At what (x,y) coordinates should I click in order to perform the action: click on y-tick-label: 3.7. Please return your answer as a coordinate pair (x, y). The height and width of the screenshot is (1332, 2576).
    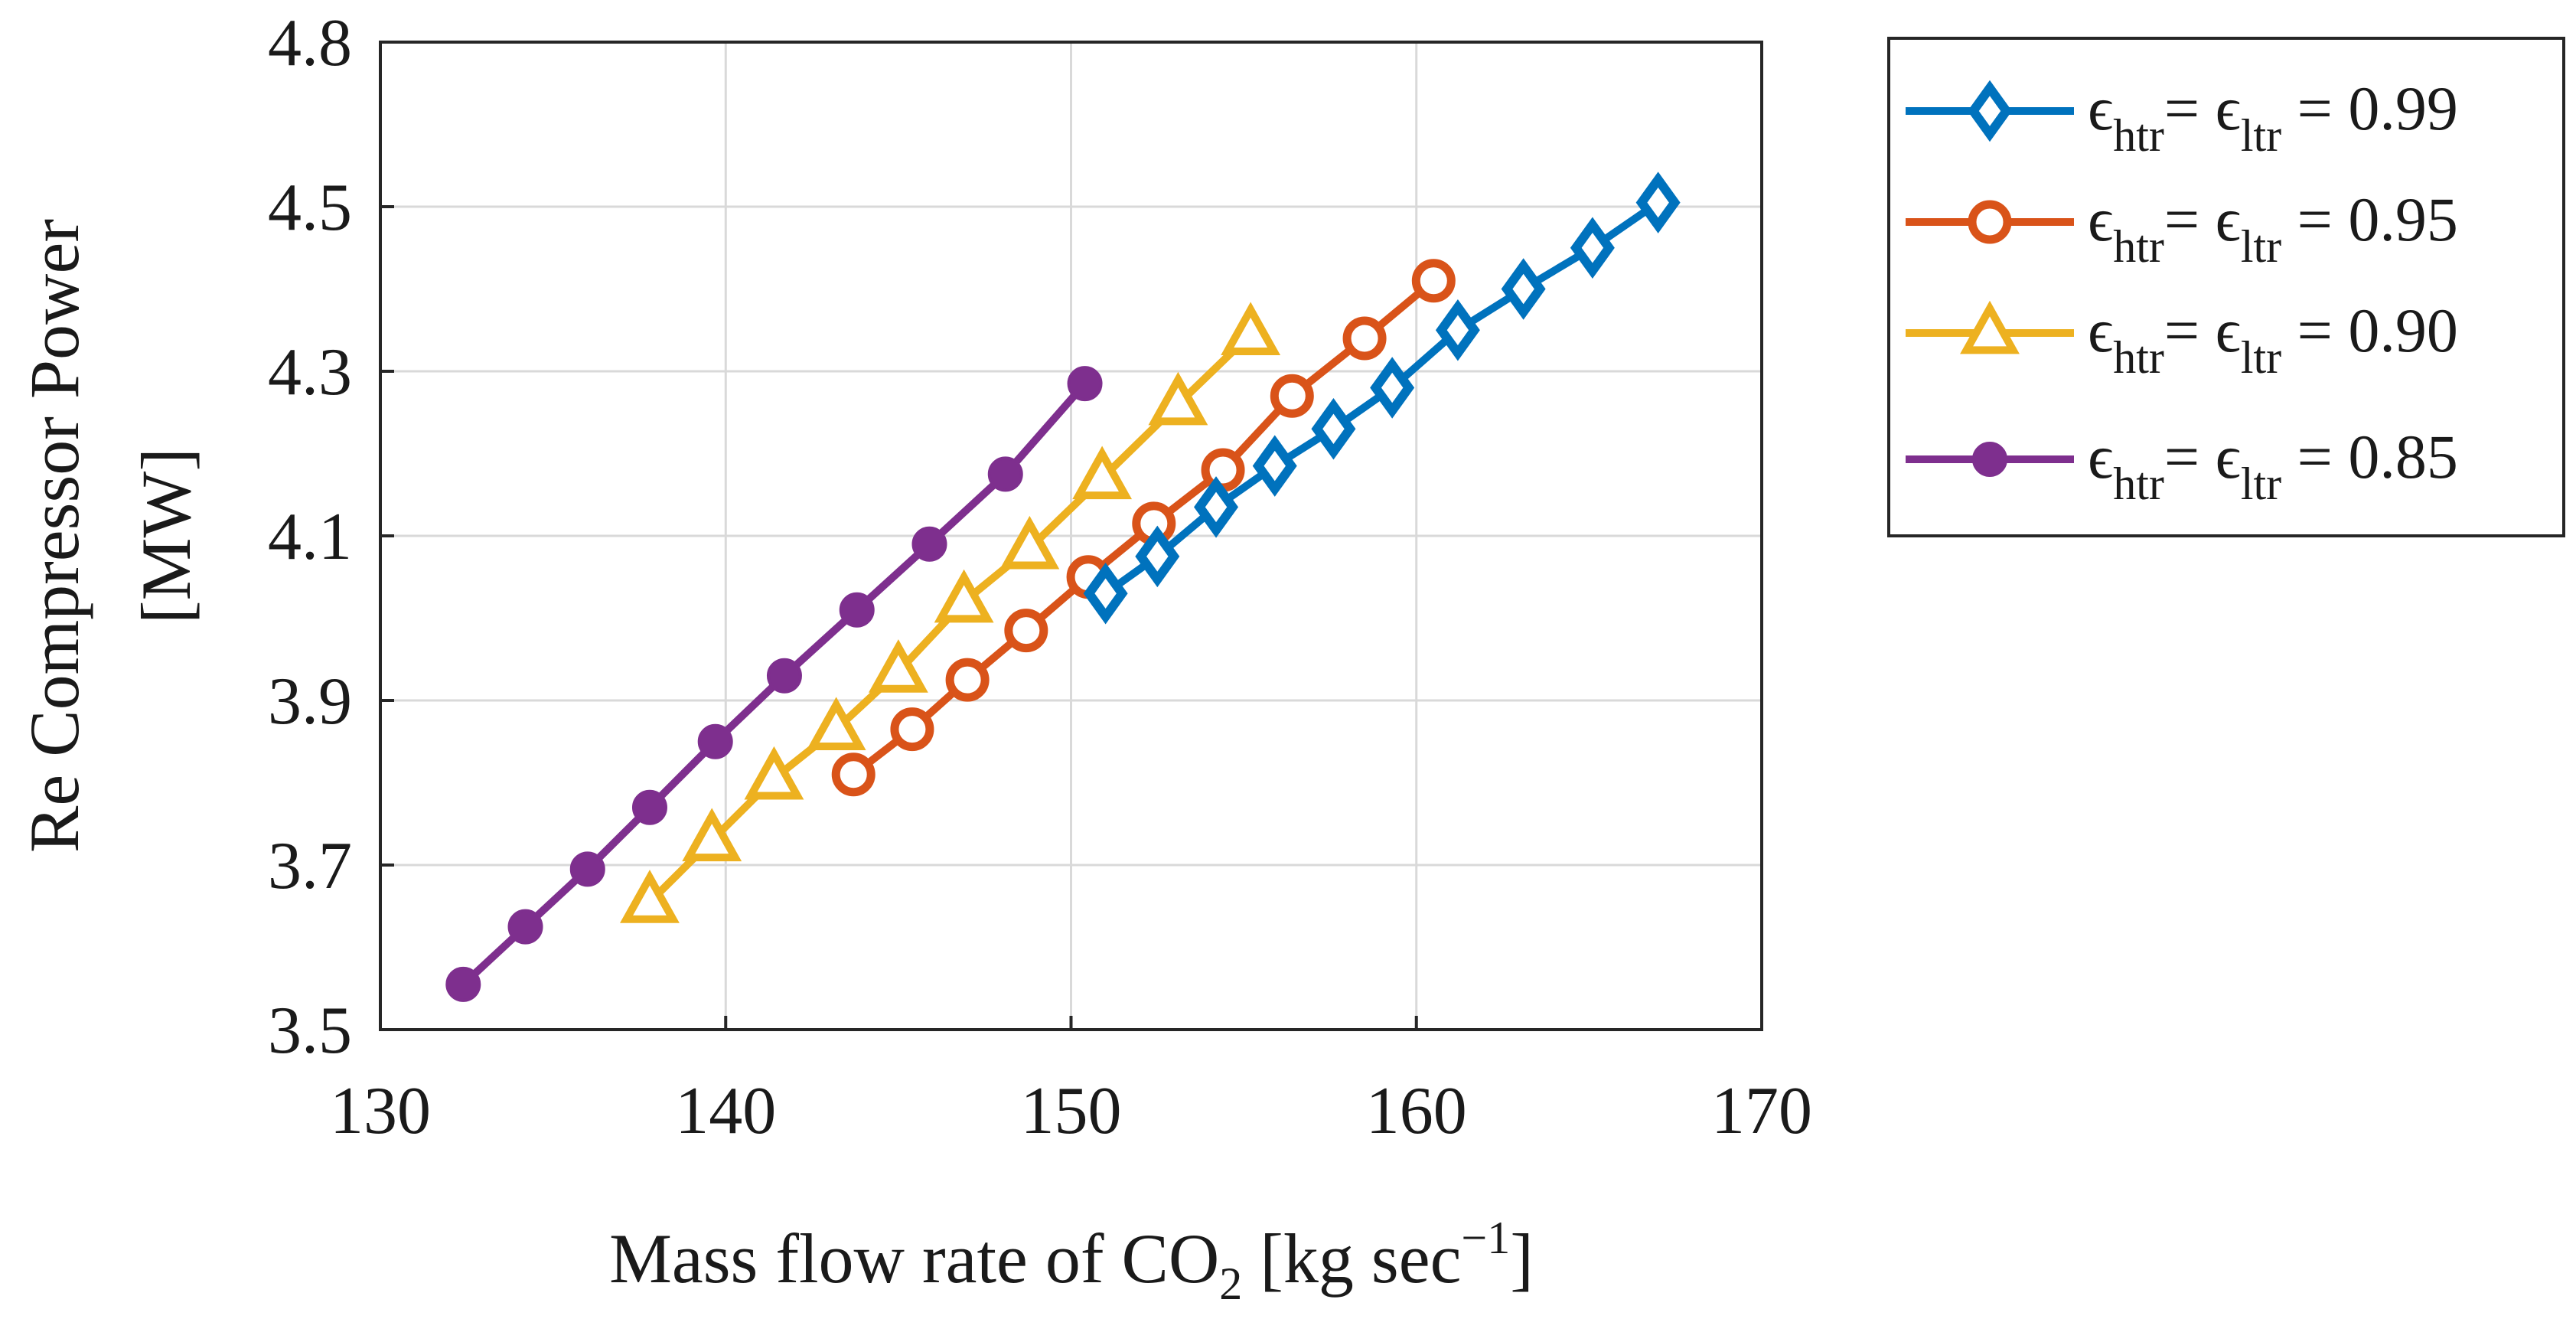
    Looking at the image, I should click on (310, 866).